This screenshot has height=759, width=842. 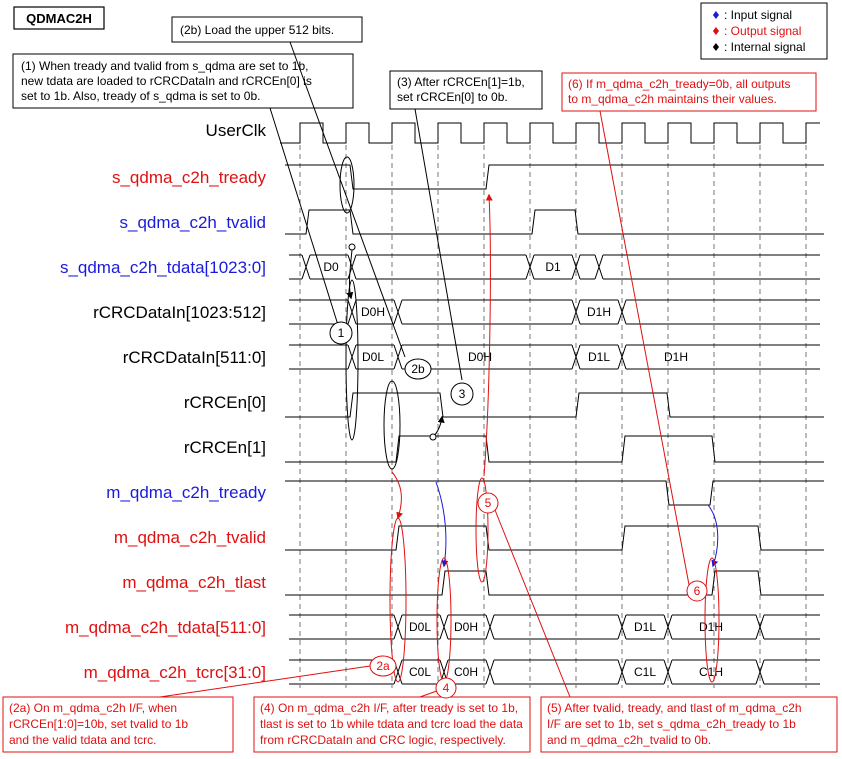 I want to click on arrow-tready-tdata, so click(x=350, y=274).